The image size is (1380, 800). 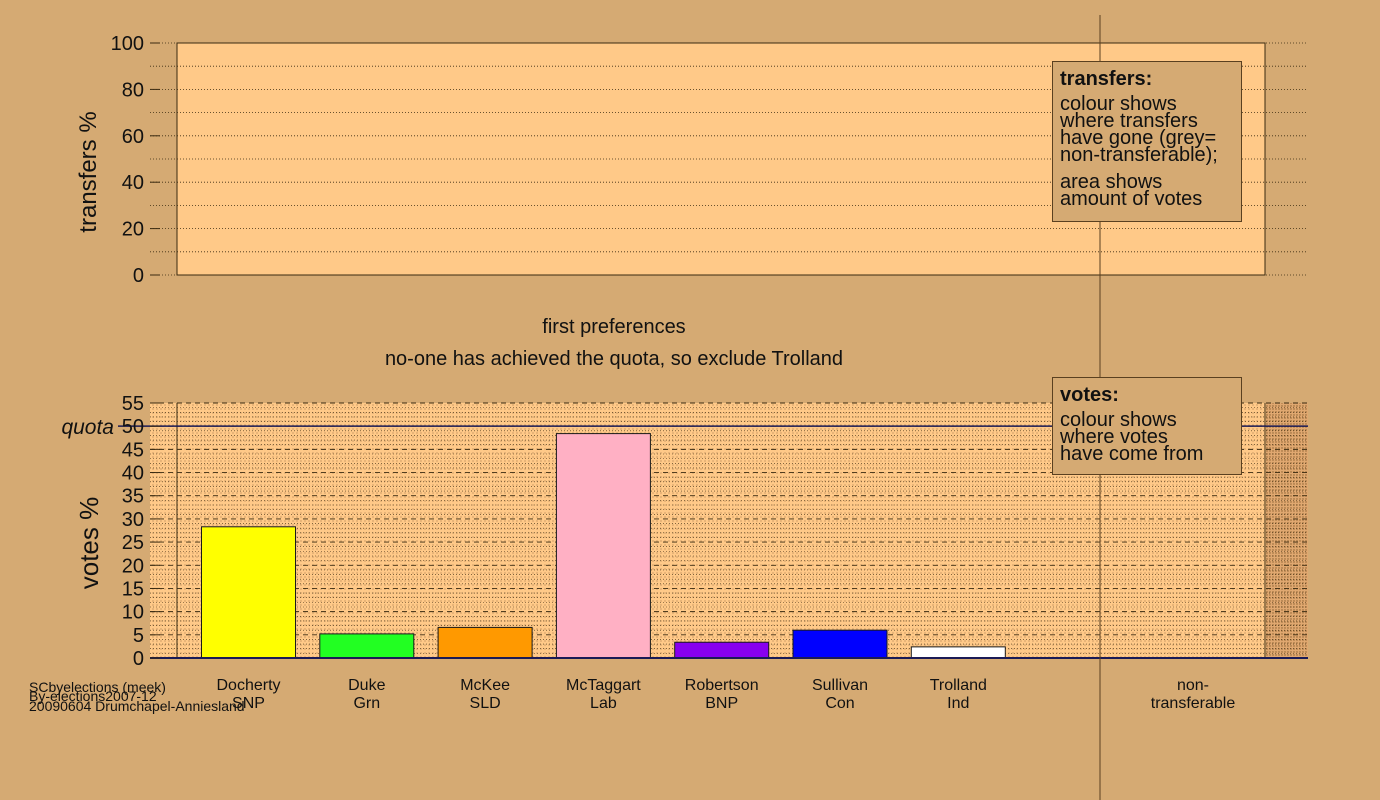 I want to click on votes-legend-line: where votes, so click(x=1114, y=437).